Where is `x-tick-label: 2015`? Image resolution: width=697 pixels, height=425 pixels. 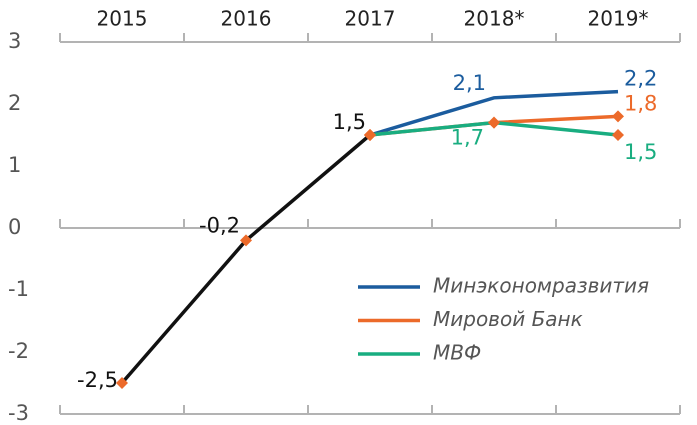 x-tick-label: 2015 is located at coordinates (122, 19).